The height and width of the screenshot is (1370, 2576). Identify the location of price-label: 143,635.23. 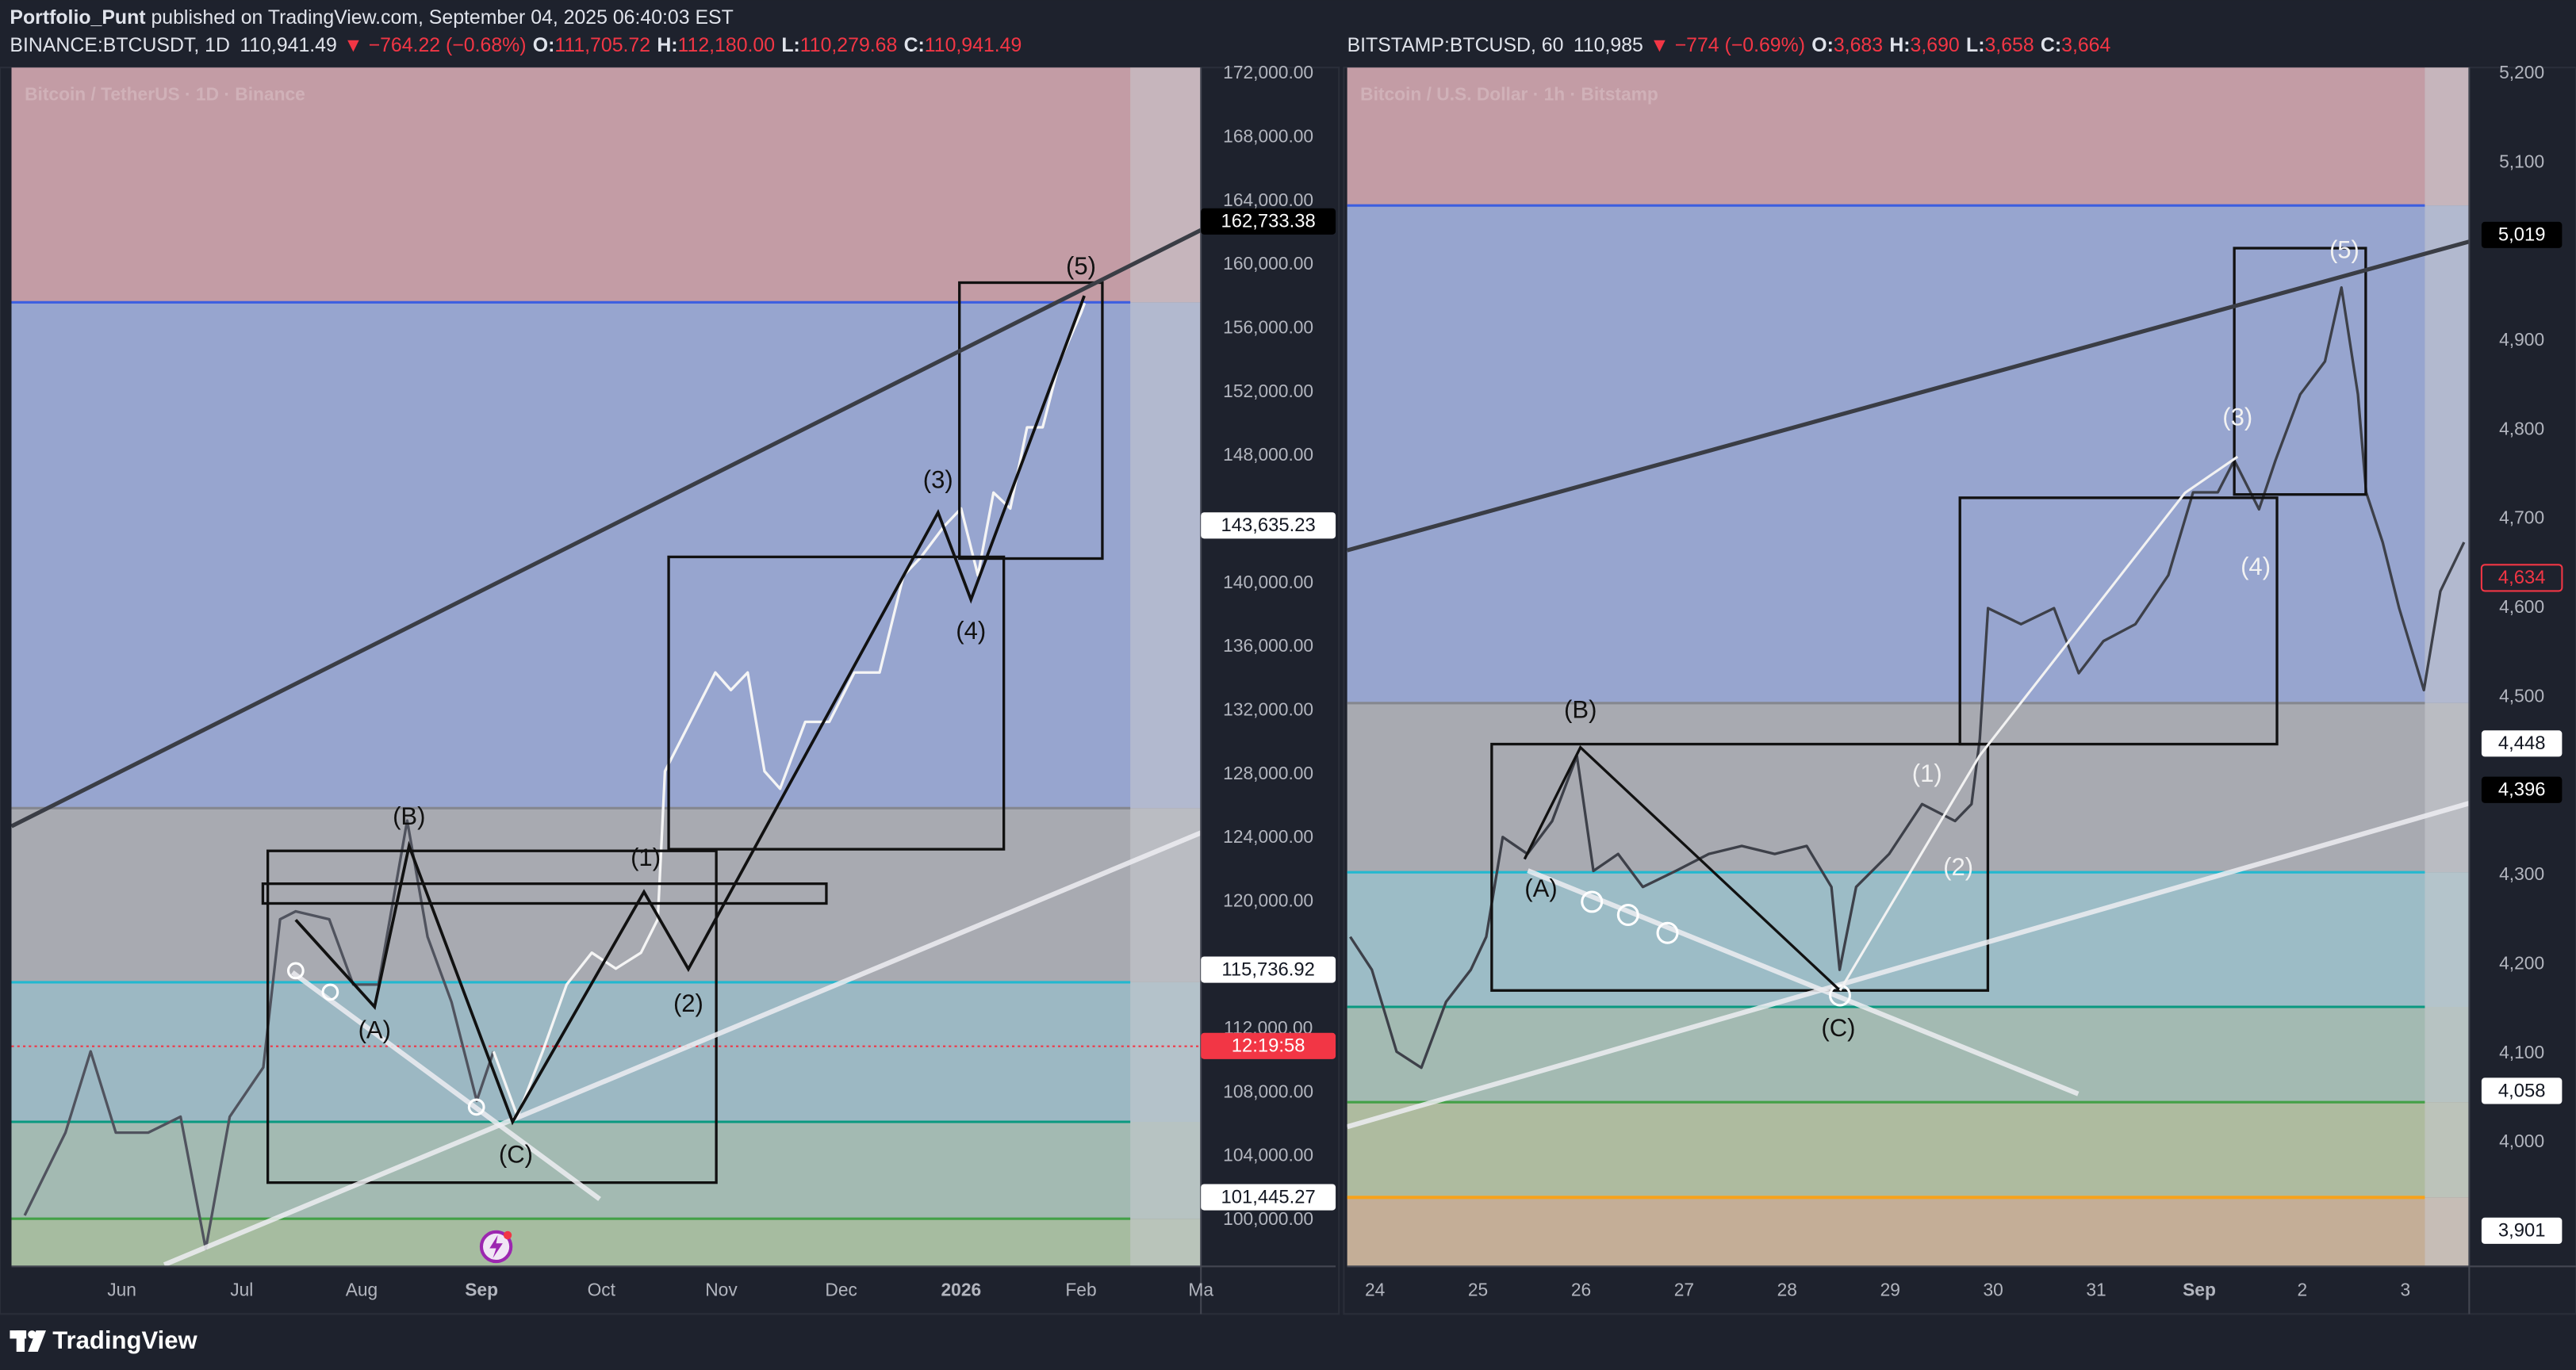
(1269, 525).